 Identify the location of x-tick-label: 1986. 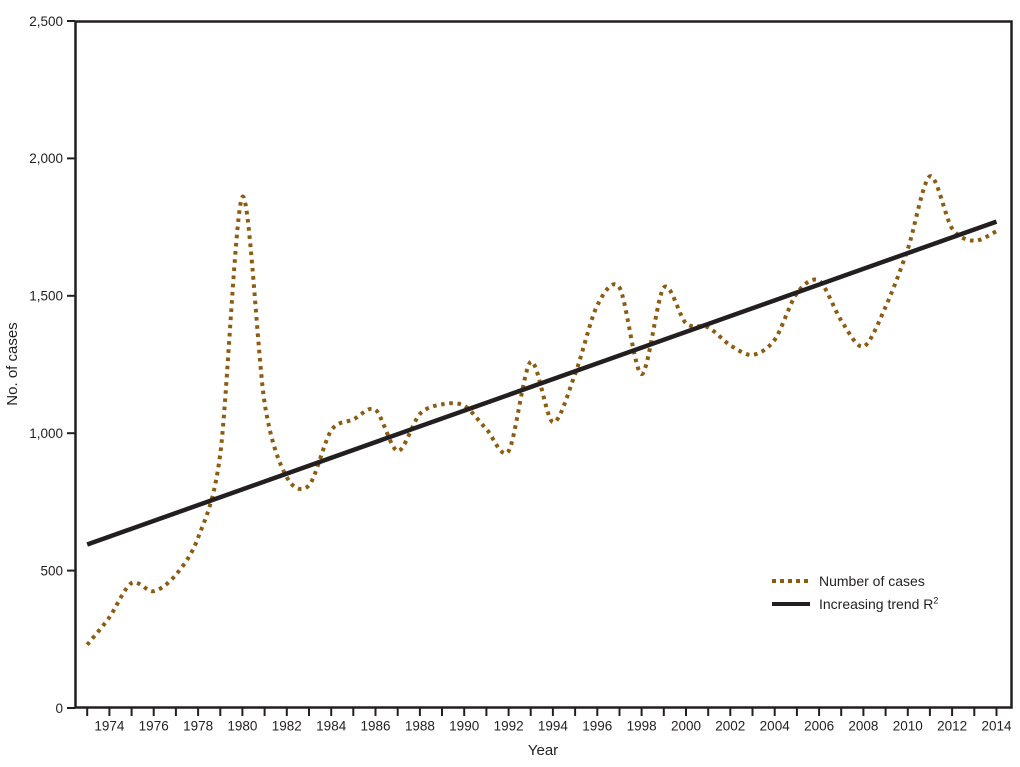
(375, 726).